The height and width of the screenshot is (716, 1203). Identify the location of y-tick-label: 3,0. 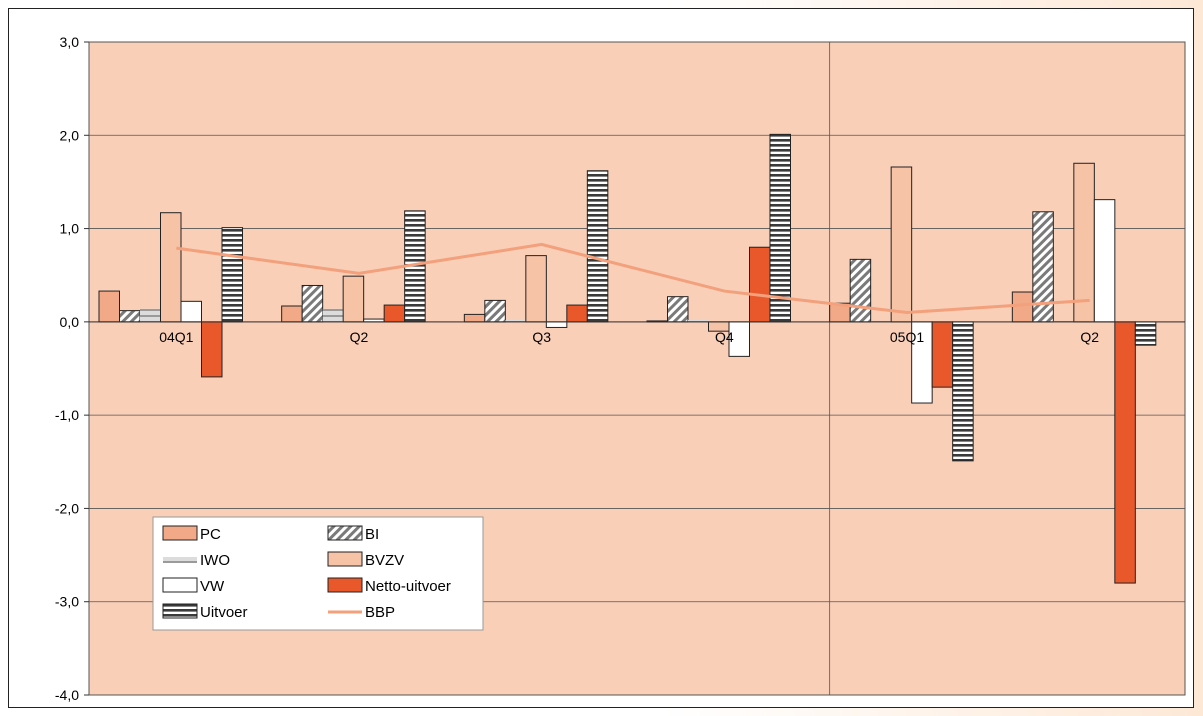
(70, 42).